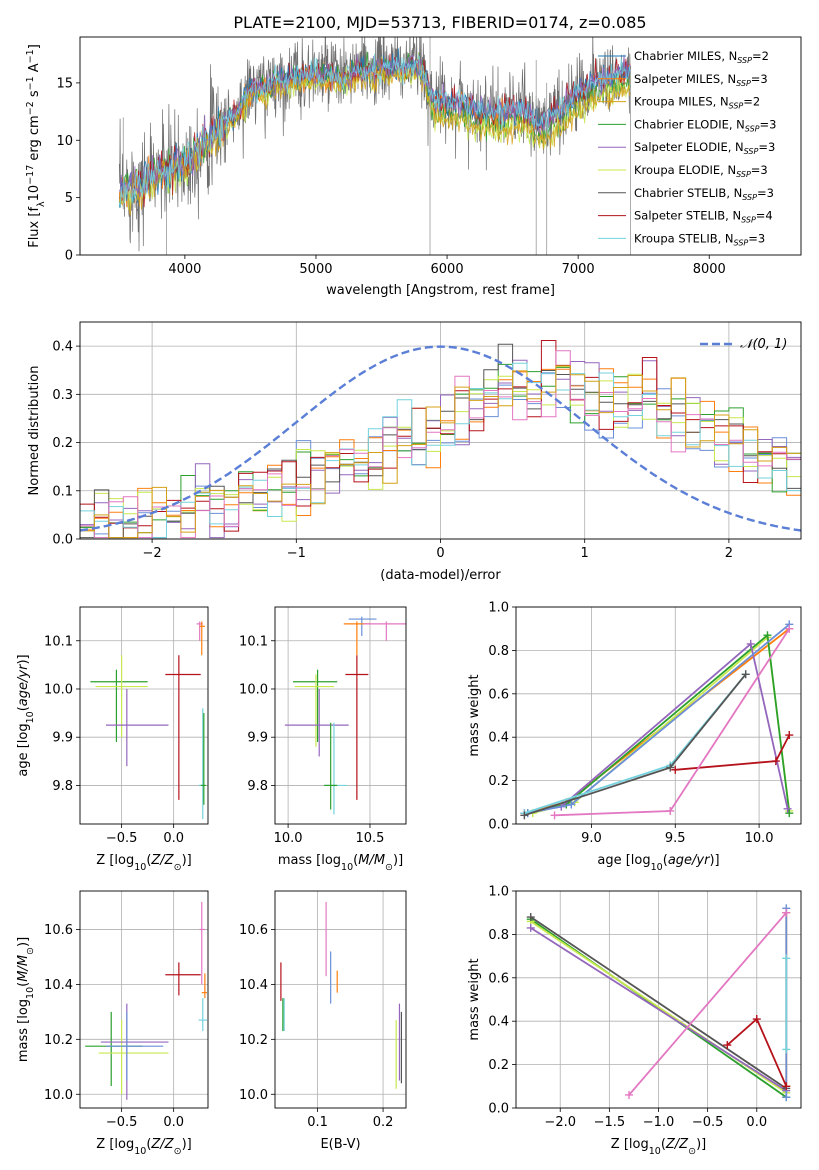 The image size is (819, 1170). I want to click on y-tick-label: 0, so click(69, 256).